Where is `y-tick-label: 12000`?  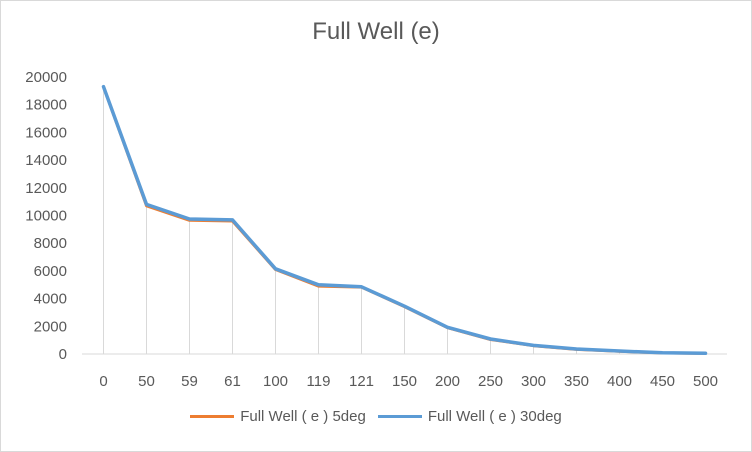 y-tick-label: 12000 is located at coordinates (46, 188).